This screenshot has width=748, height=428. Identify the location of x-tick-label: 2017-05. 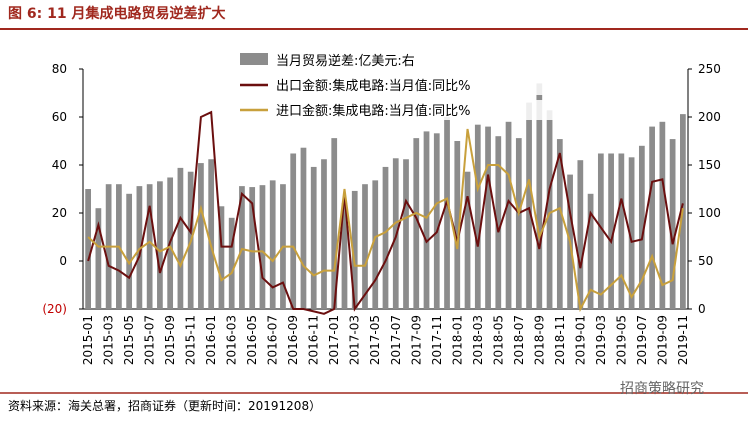
(375, 340).